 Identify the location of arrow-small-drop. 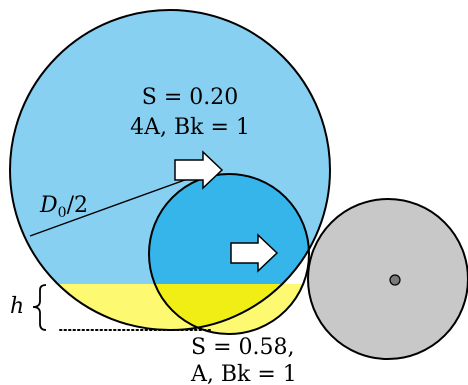
(254, 253).